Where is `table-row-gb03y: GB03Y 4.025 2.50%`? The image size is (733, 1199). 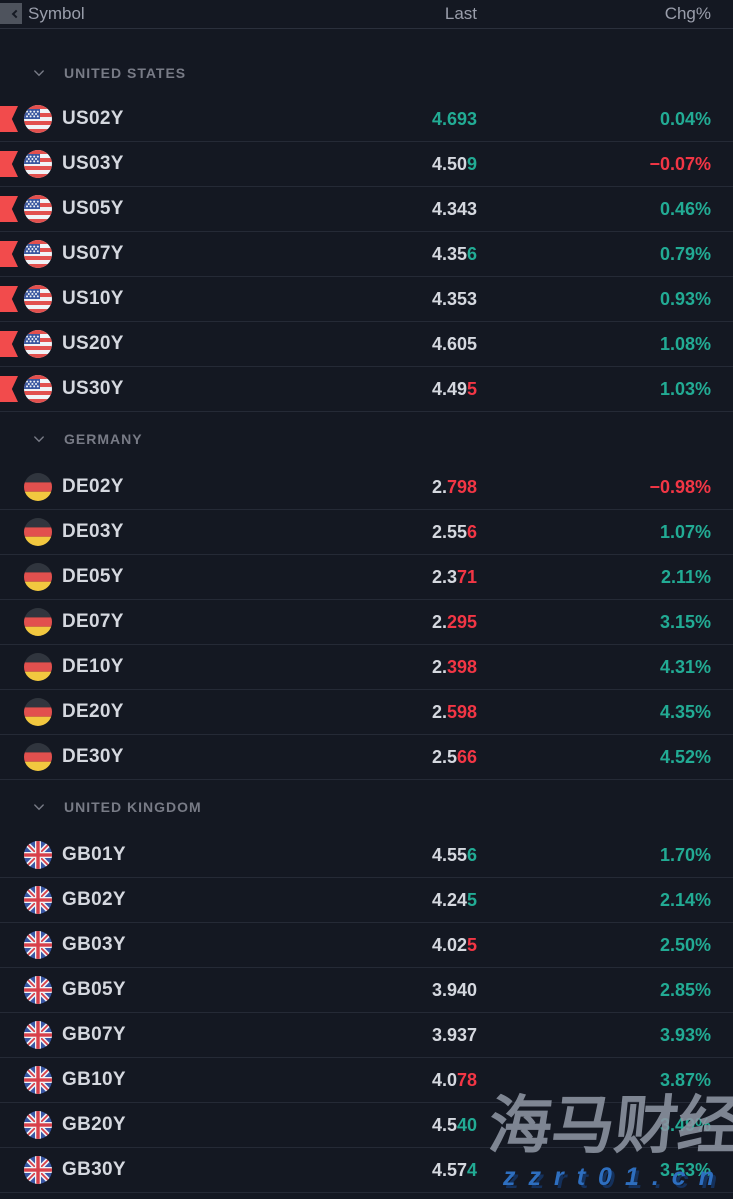
table-row-gb03y: GB03Y 4.025 2.50% is located at coordinates (366, 945).